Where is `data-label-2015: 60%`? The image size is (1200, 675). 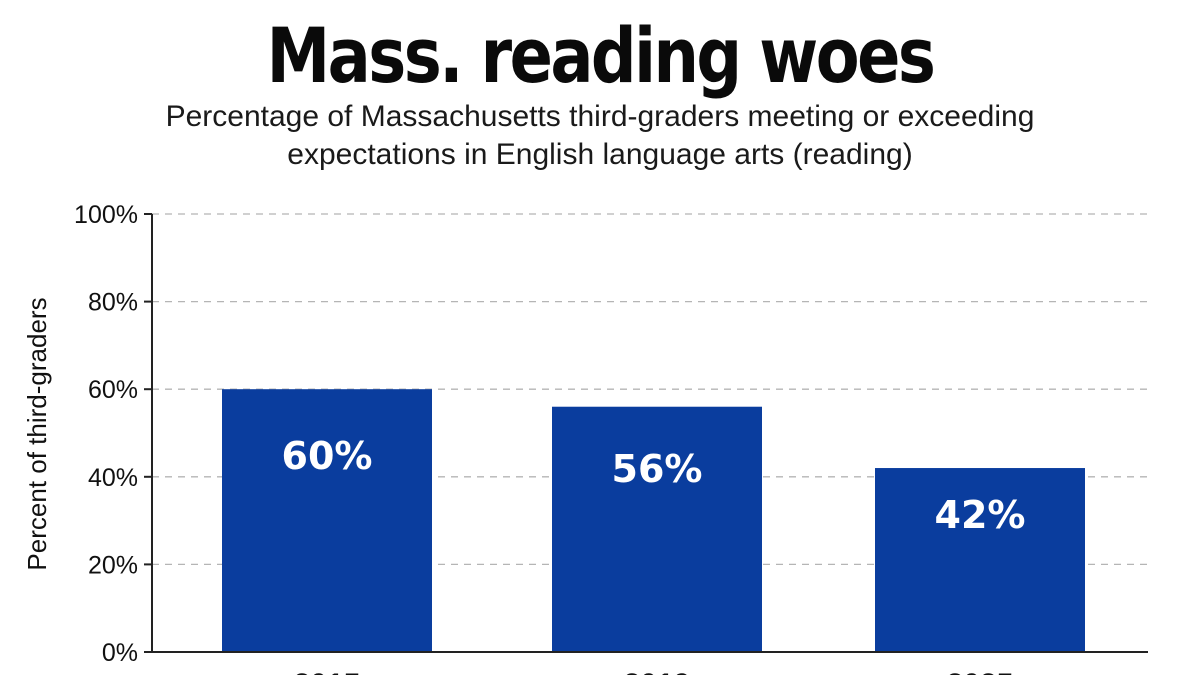 data-label-2015: 60% is located at coordinates (327, 456).